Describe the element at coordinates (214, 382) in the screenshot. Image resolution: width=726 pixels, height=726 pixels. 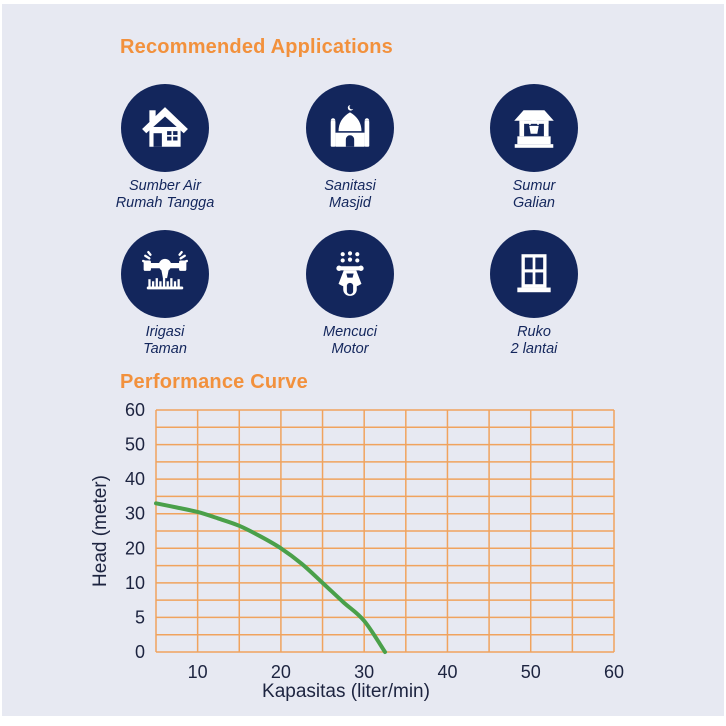
I see `performance-section-title: Performance Curve` at that location.